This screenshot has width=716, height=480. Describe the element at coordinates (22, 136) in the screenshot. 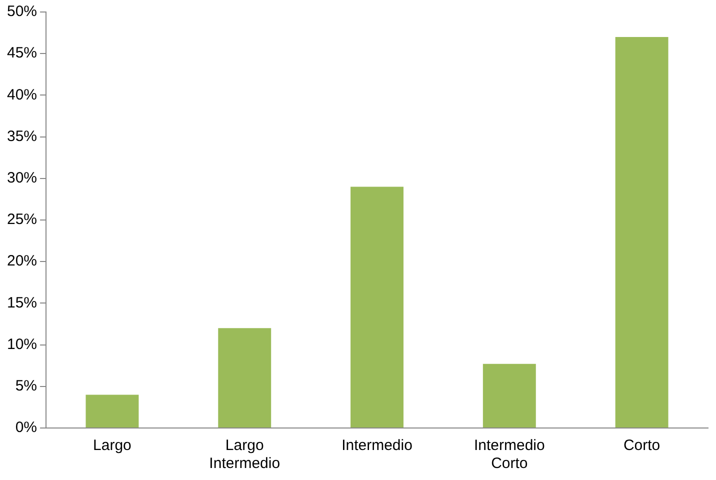

I see `y-tick-label: 35%` at that location.